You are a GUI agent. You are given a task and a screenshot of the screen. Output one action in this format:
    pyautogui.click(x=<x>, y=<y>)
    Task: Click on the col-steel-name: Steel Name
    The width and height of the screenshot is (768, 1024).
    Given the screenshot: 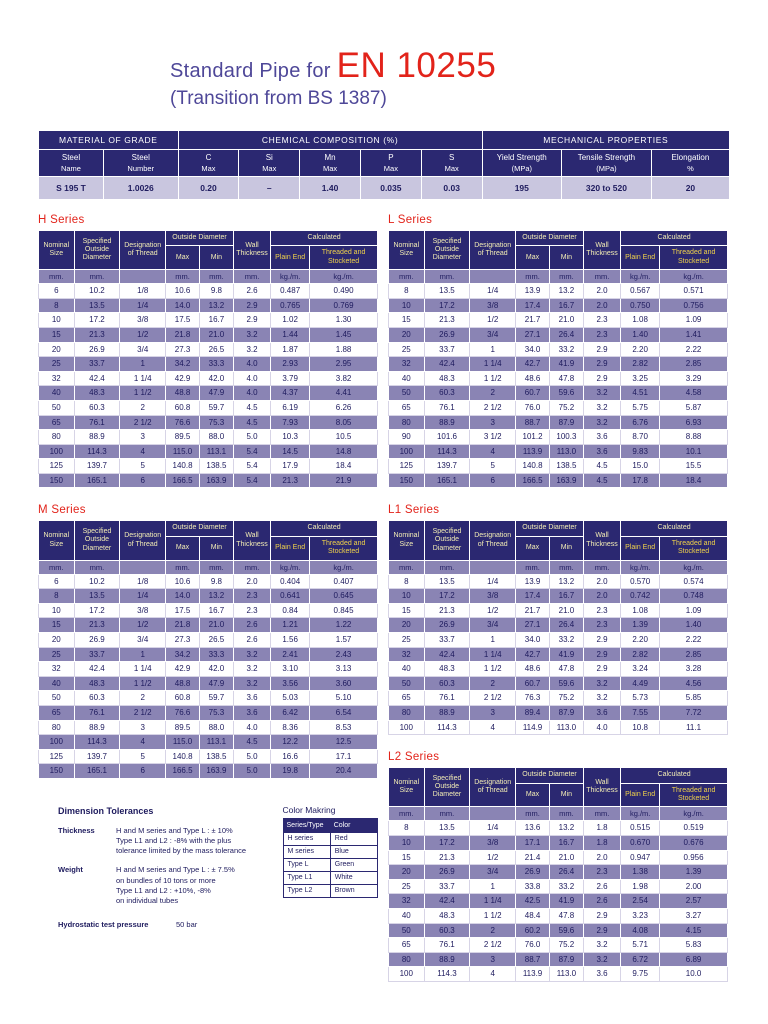 What is the action you would take?
    pyautogui.click(x=71, y=163)
    